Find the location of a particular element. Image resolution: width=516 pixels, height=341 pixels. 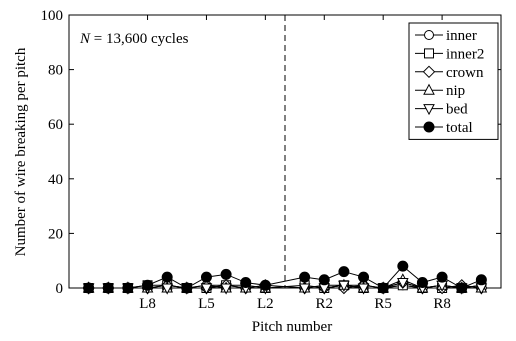

legend-marker-bed is located at coordinates (429, 110).